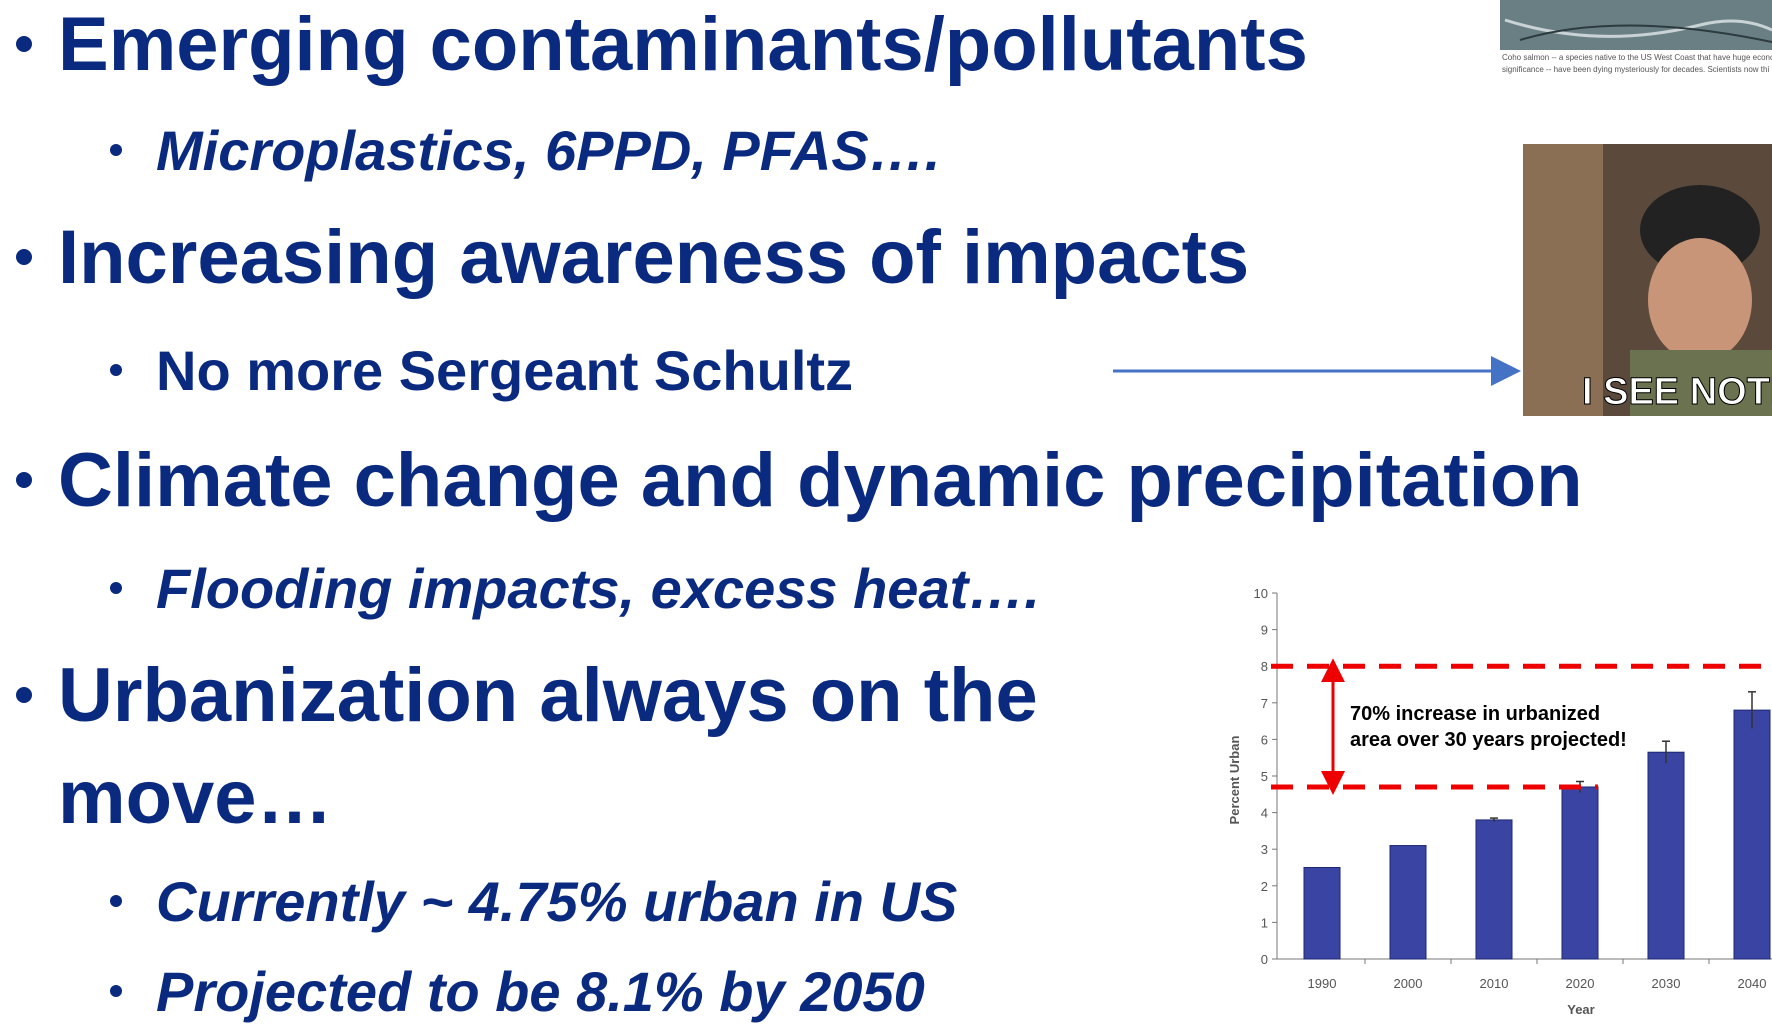 The height and width of the screenshot is (1024, 1772). What do you see at coordinates (1264, 922) in the screenshot?
I see `y-tick-label: 1` at bounding box center [1264, 922].